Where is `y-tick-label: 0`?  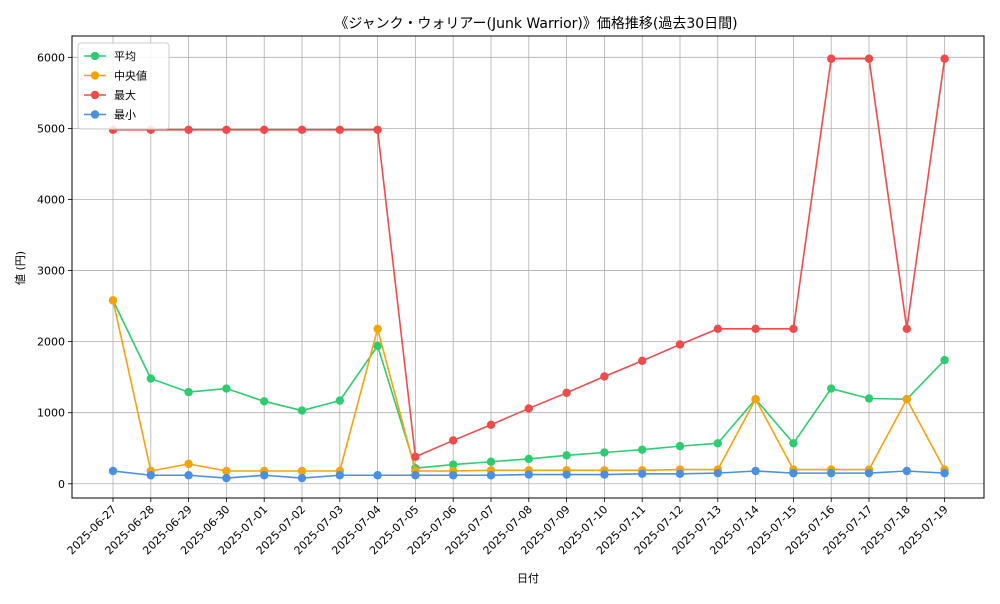
y-tick-label: 0 is located at coordinates (61, 484).